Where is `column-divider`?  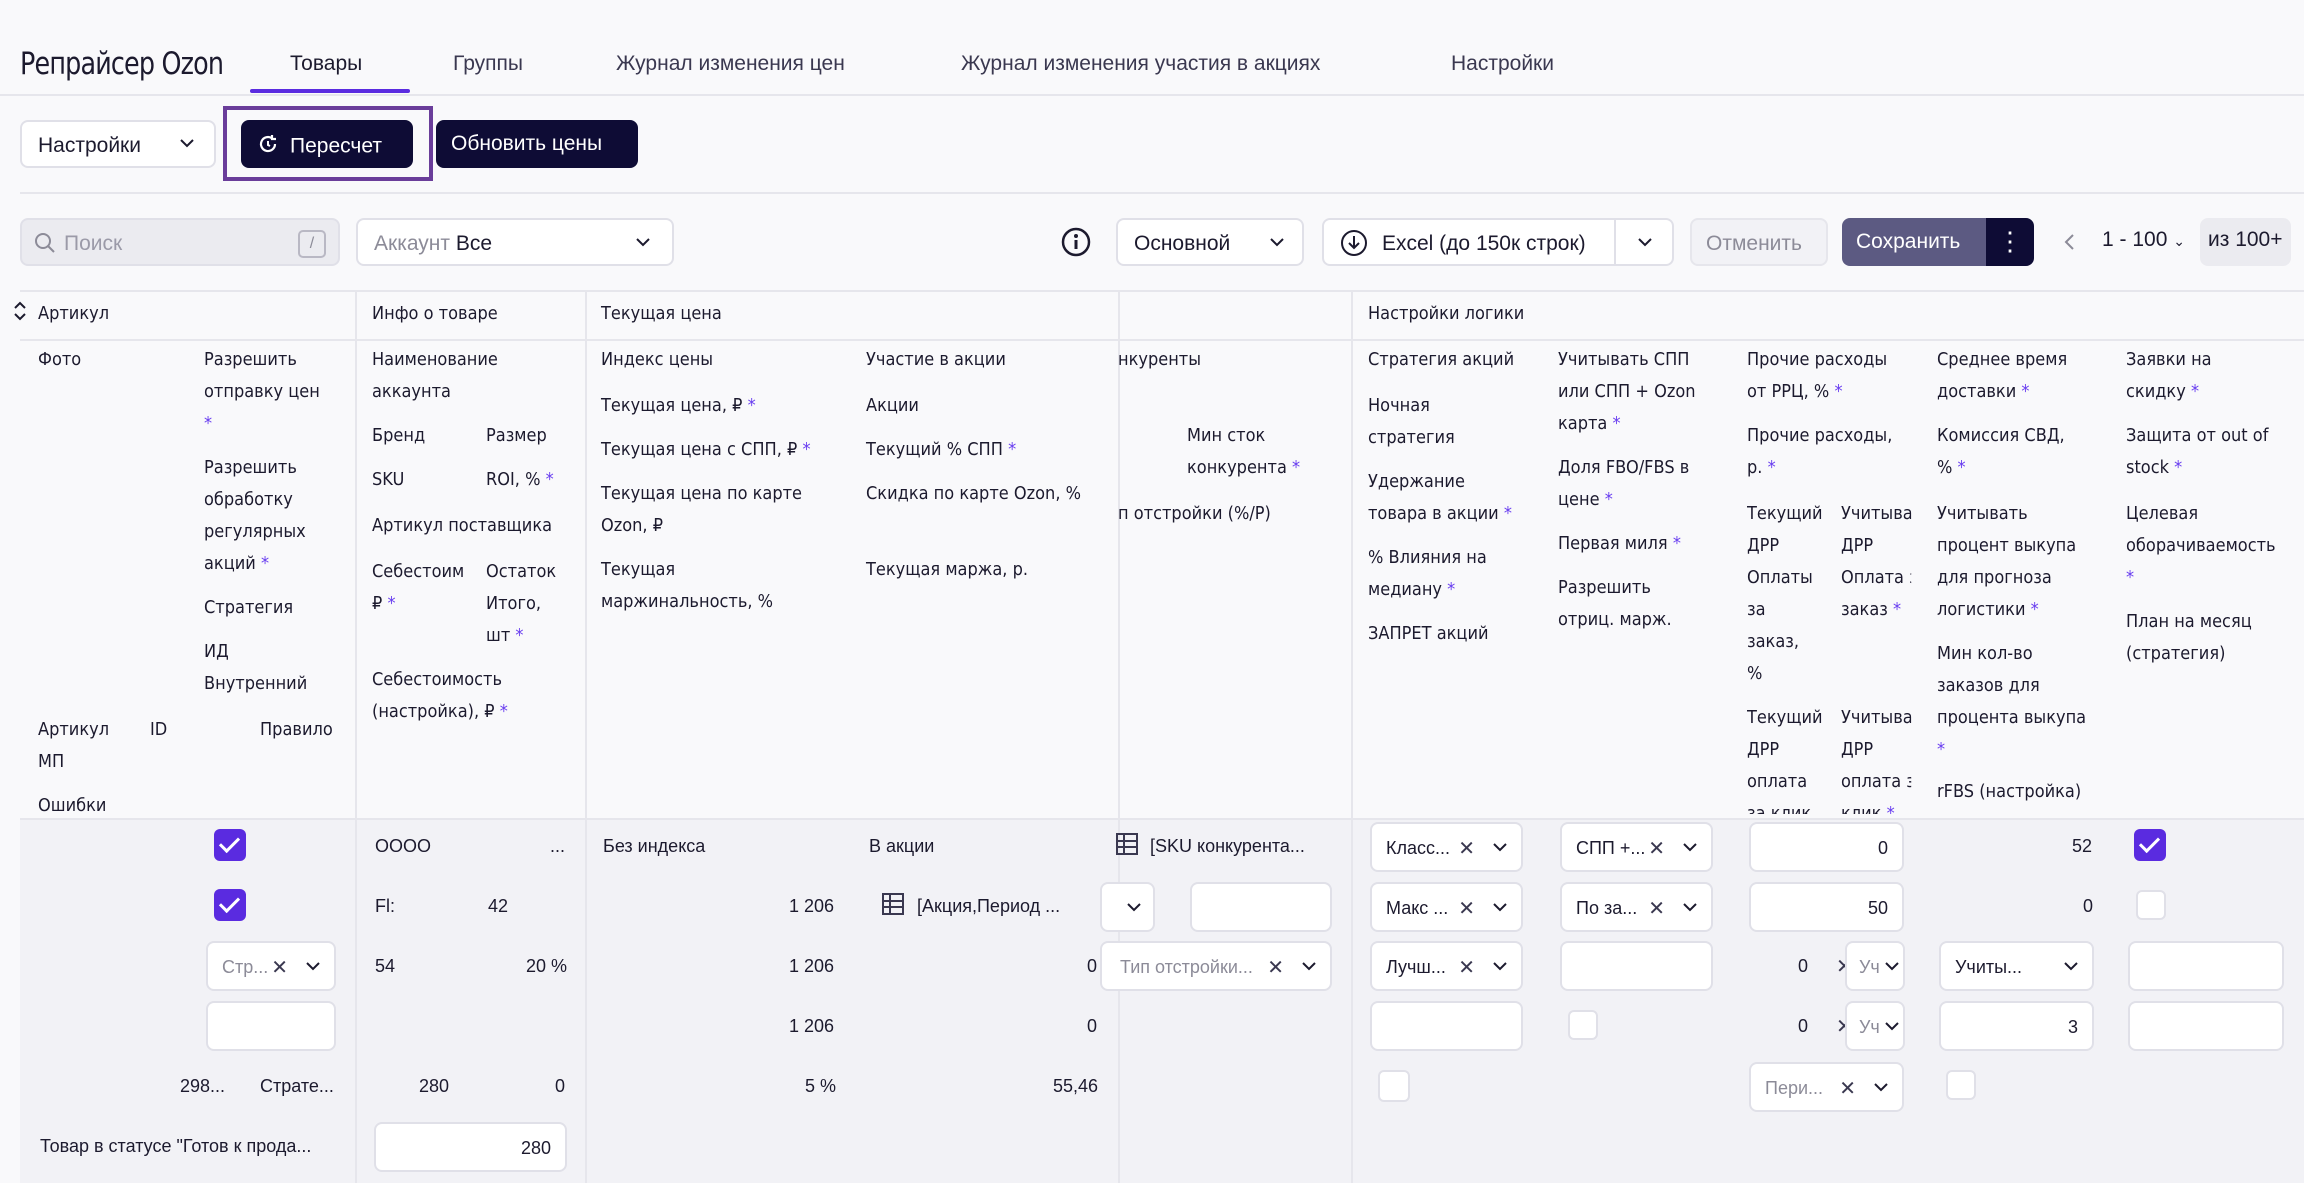
column-divider is located at coordinates (586, 736).